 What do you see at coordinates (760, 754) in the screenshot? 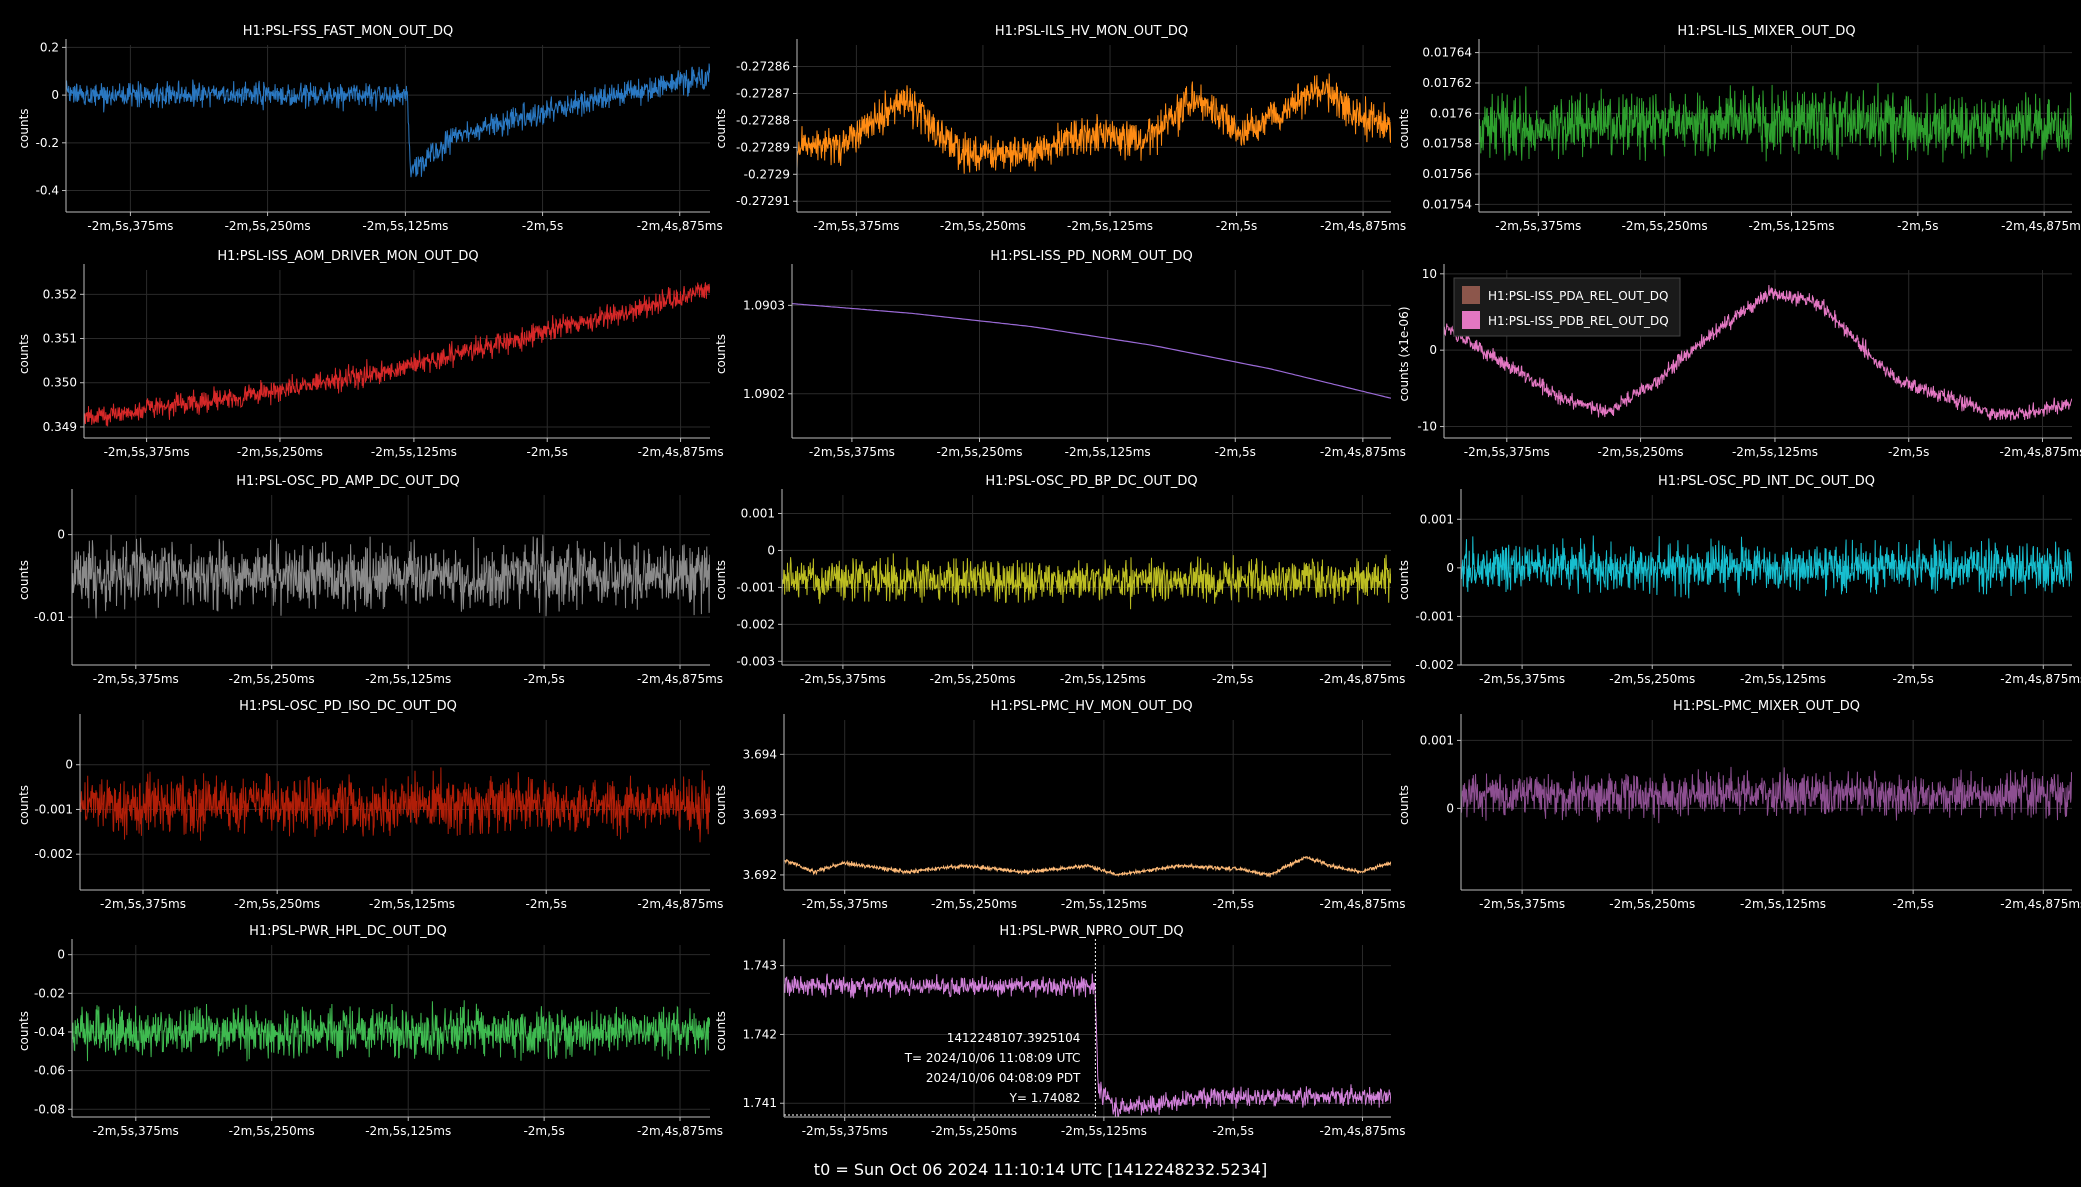
I see `y-tick-label: 3.694` at bounding box center [760, 754].